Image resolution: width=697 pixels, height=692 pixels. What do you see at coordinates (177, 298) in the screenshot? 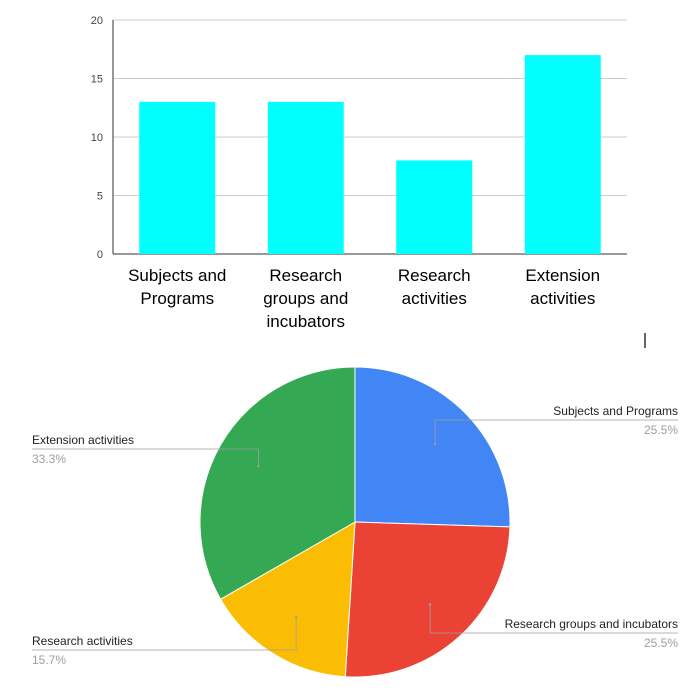
I see `x-category-label: Programs` at bounding box center [177, 298].